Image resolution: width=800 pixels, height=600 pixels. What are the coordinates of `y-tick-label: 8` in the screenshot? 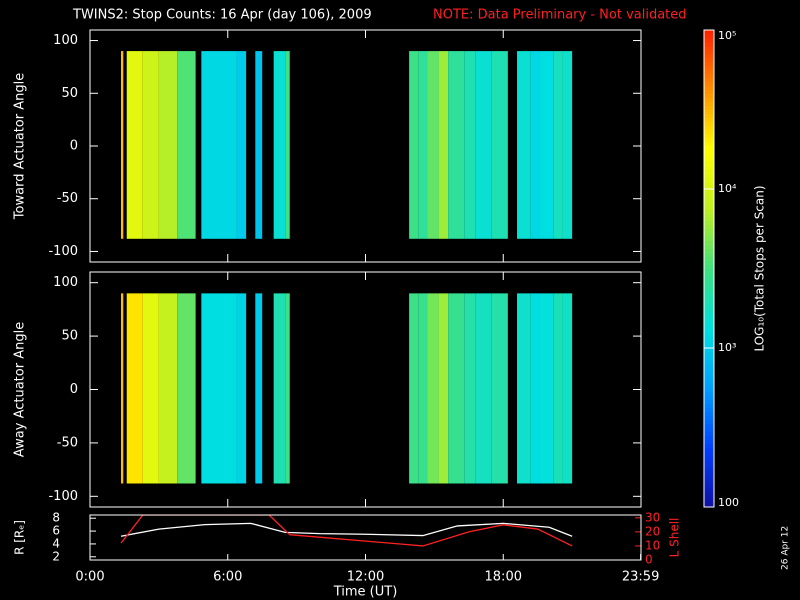 It's located at (56, 518).